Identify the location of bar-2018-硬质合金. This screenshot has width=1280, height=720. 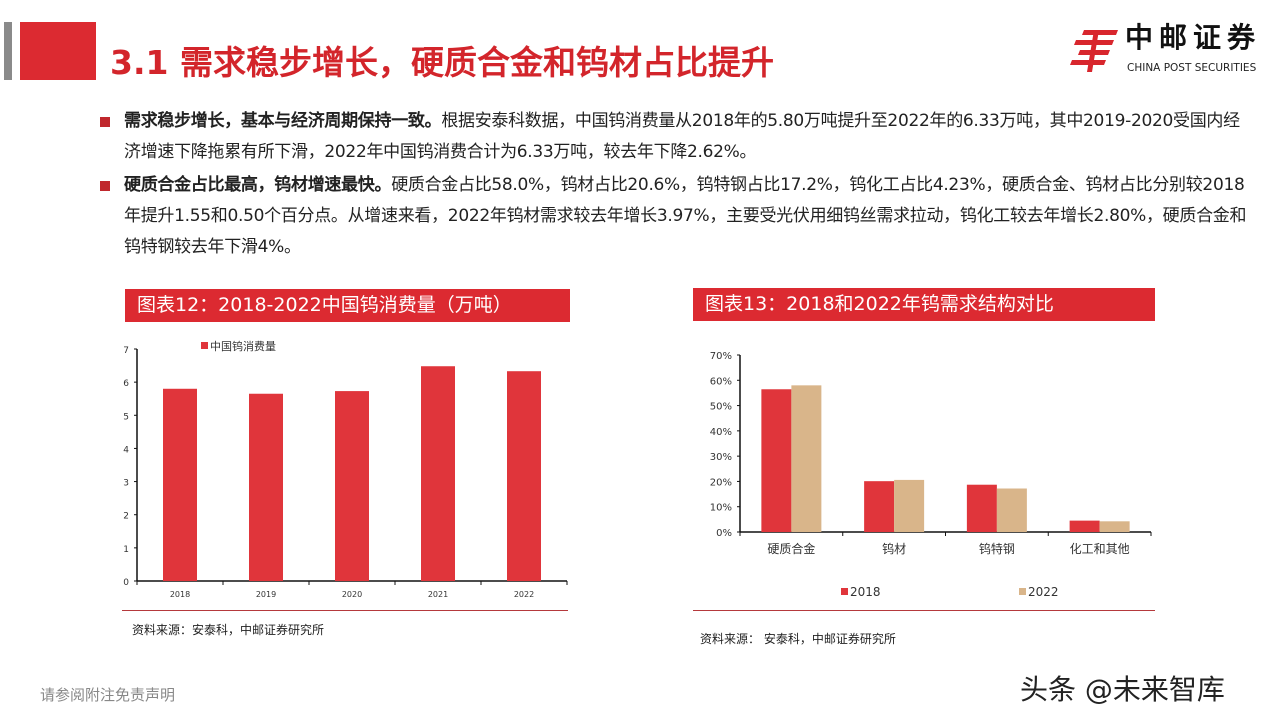
(776, 460).